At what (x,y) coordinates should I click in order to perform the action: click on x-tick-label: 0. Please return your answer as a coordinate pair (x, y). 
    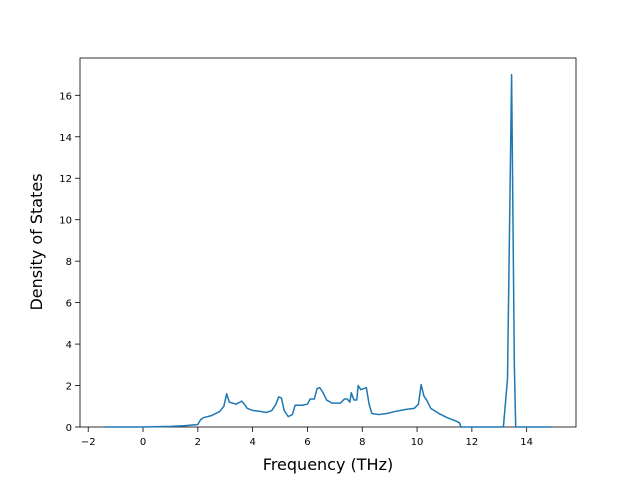
    Looking at the image, I should click on (143, 442).